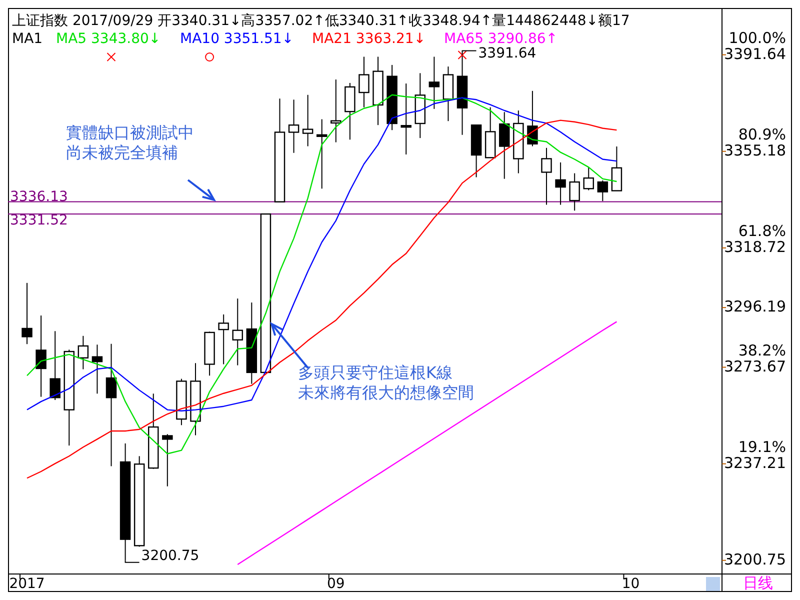  Describe the element at coordinates (237, 38) in the screenshot. I see `text: MA10 3351.51↓` at that location.